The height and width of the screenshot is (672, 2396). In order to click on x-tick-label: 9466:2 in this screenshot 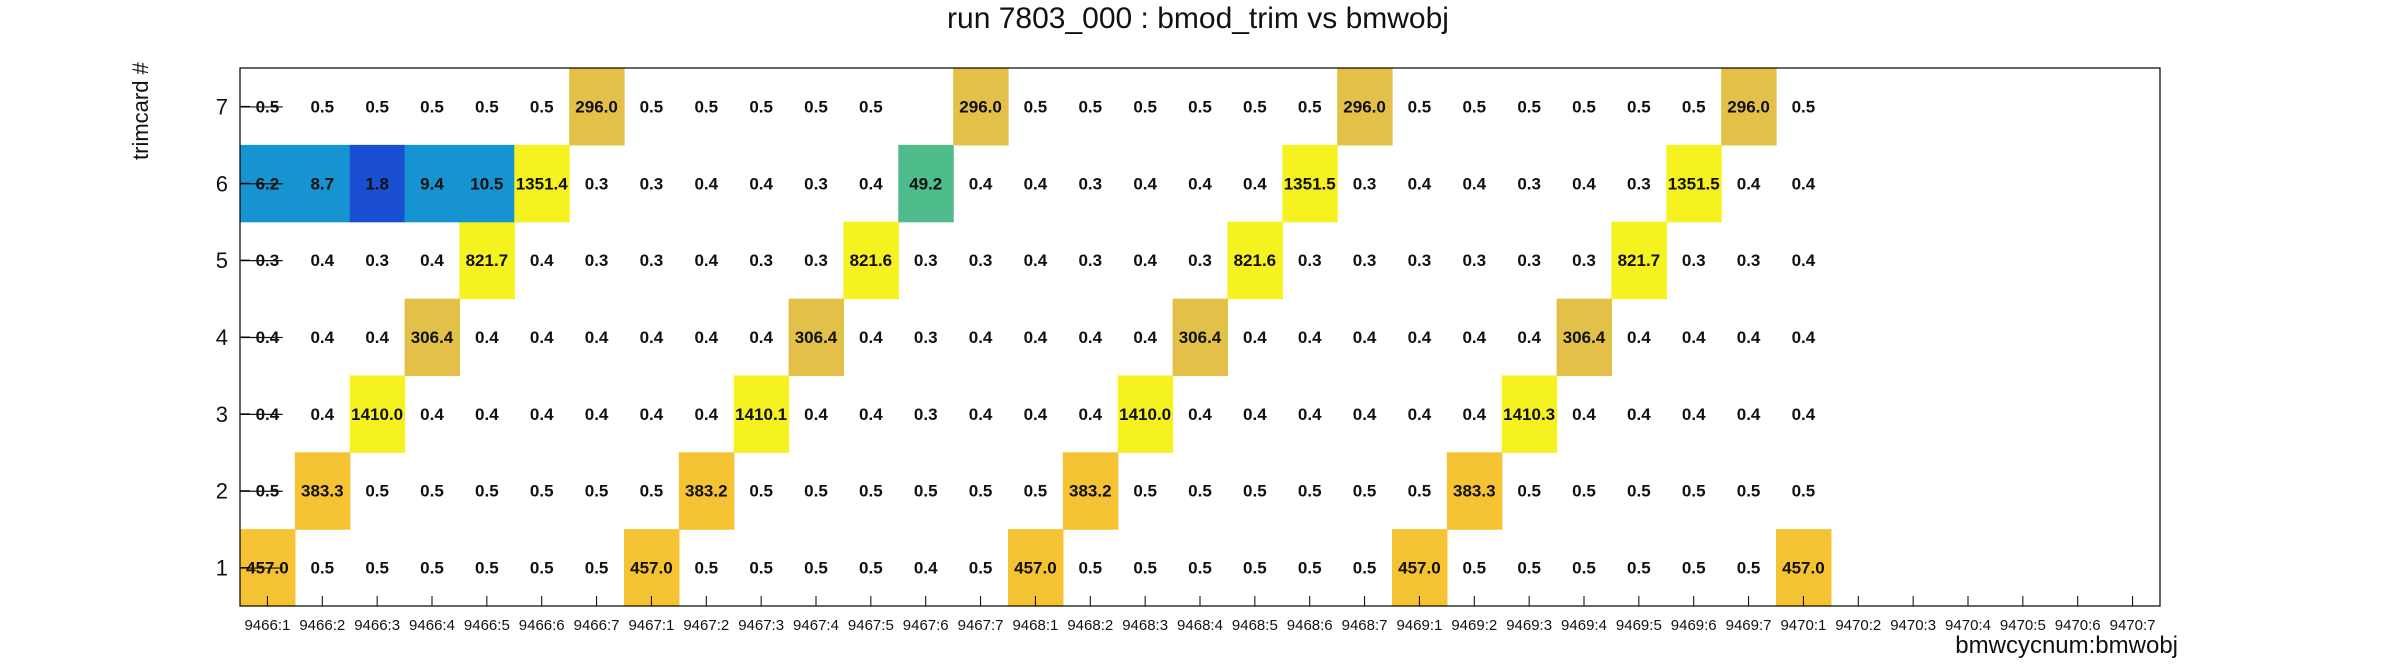, I will do `click(322, 625)`.